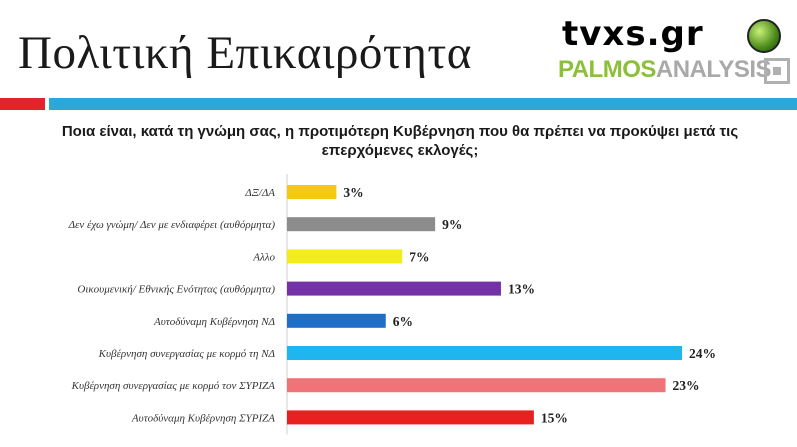  I want to click on value-label: 13%, so click(521, 289).